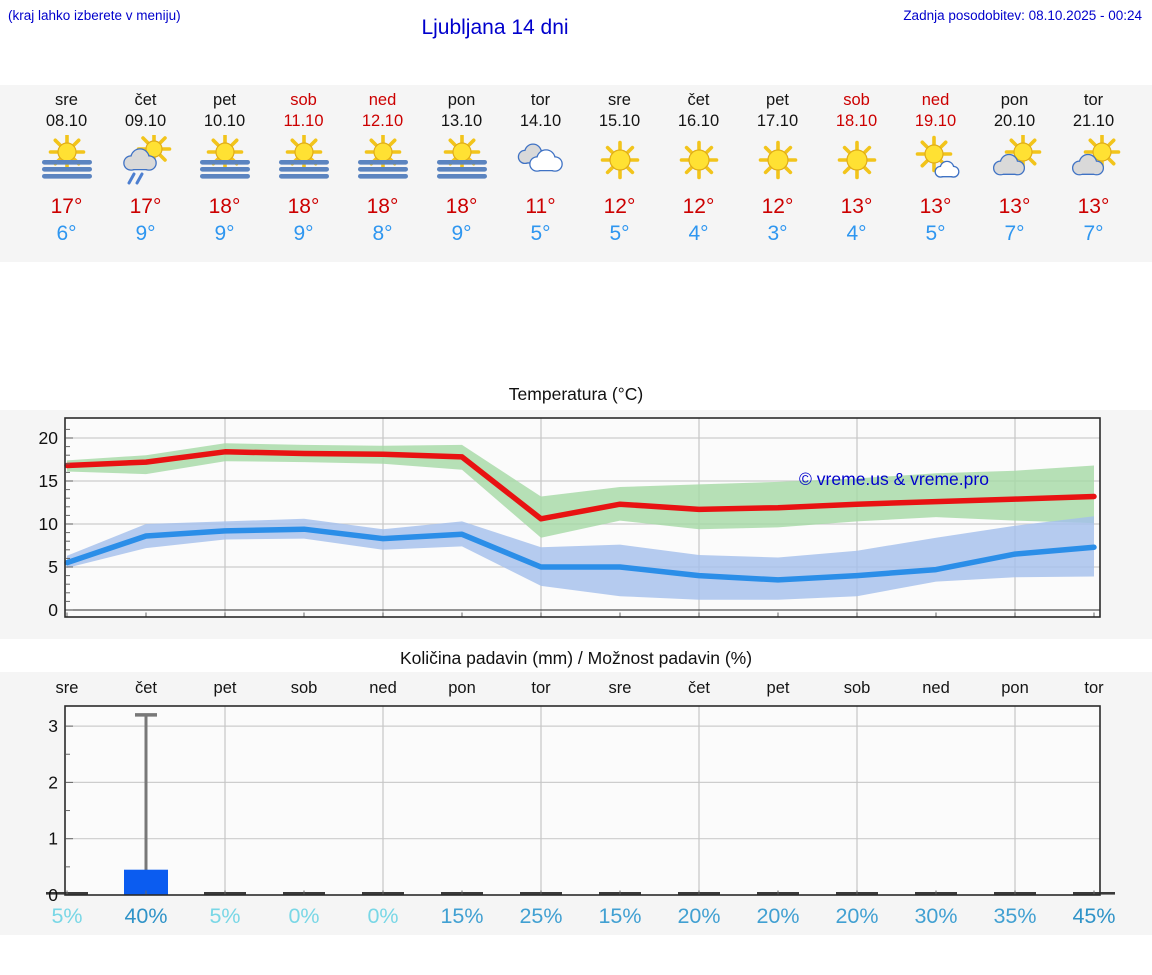 The height and width of the screenshot is (975, 1152). What do you see at coordinates (224, 168) in the screenshot?
I see `forecast-day: pet 10.10 18° 9°` at bounding box center [224, 168].